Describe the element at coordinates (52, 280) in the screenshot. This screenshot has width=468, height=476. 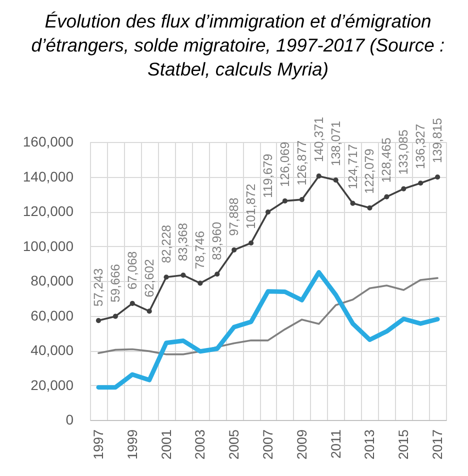
I see `y-tick-label: 80,000` at that location.